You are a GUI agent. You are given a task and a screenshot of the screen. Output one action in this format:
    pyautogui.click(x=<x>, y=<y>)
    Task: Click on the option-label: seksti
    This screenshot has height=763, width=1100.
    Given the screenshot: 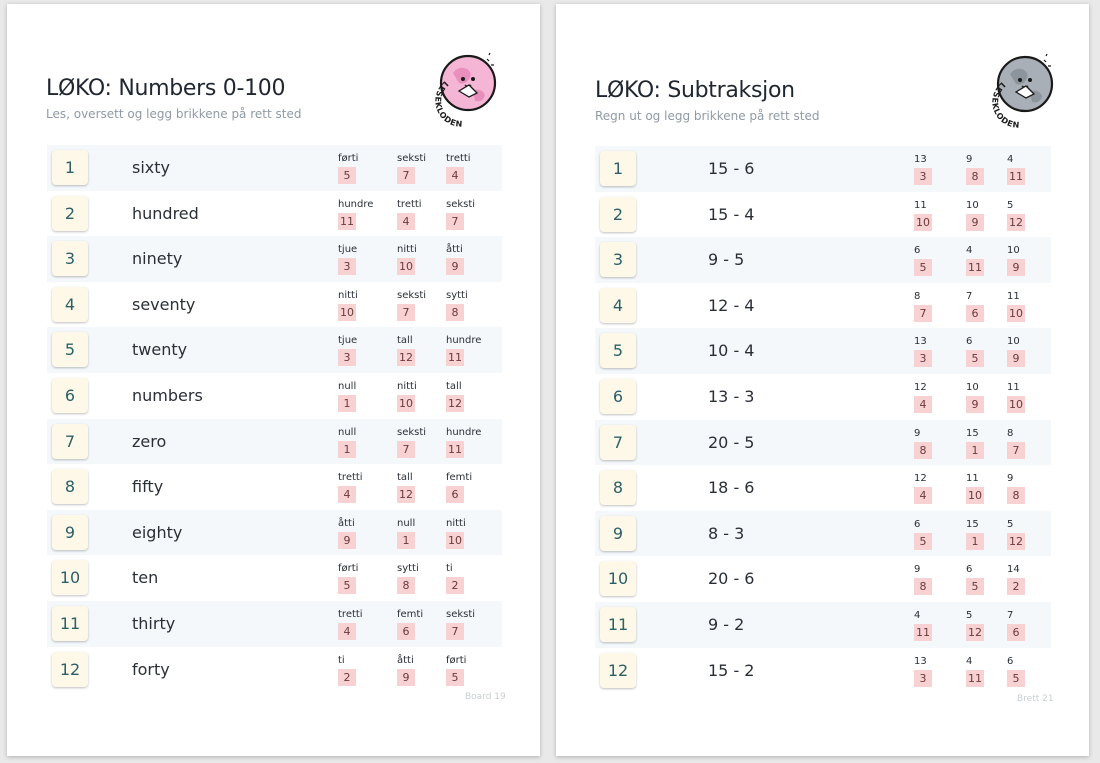 What is the action you would take?
    pyautogui.click(x=461, y=204)
    